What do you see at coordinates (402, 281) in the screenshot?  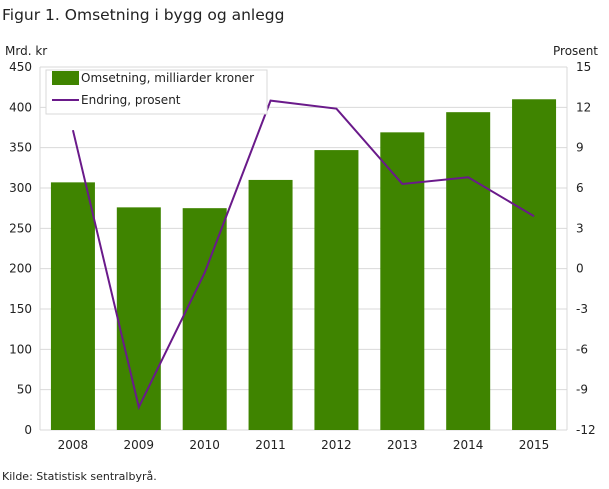 I see `bar-2013` at bounding box center [402, 281].